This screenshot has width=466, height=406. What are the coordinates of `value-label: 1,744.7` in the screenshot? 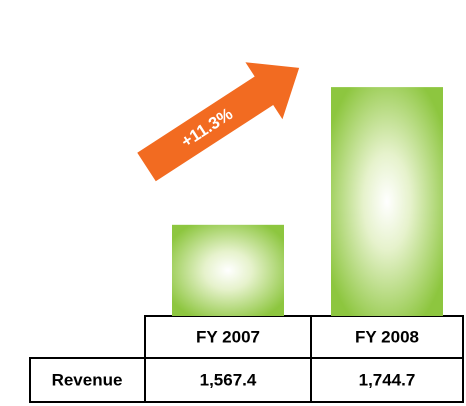 It's located at (387, 379).